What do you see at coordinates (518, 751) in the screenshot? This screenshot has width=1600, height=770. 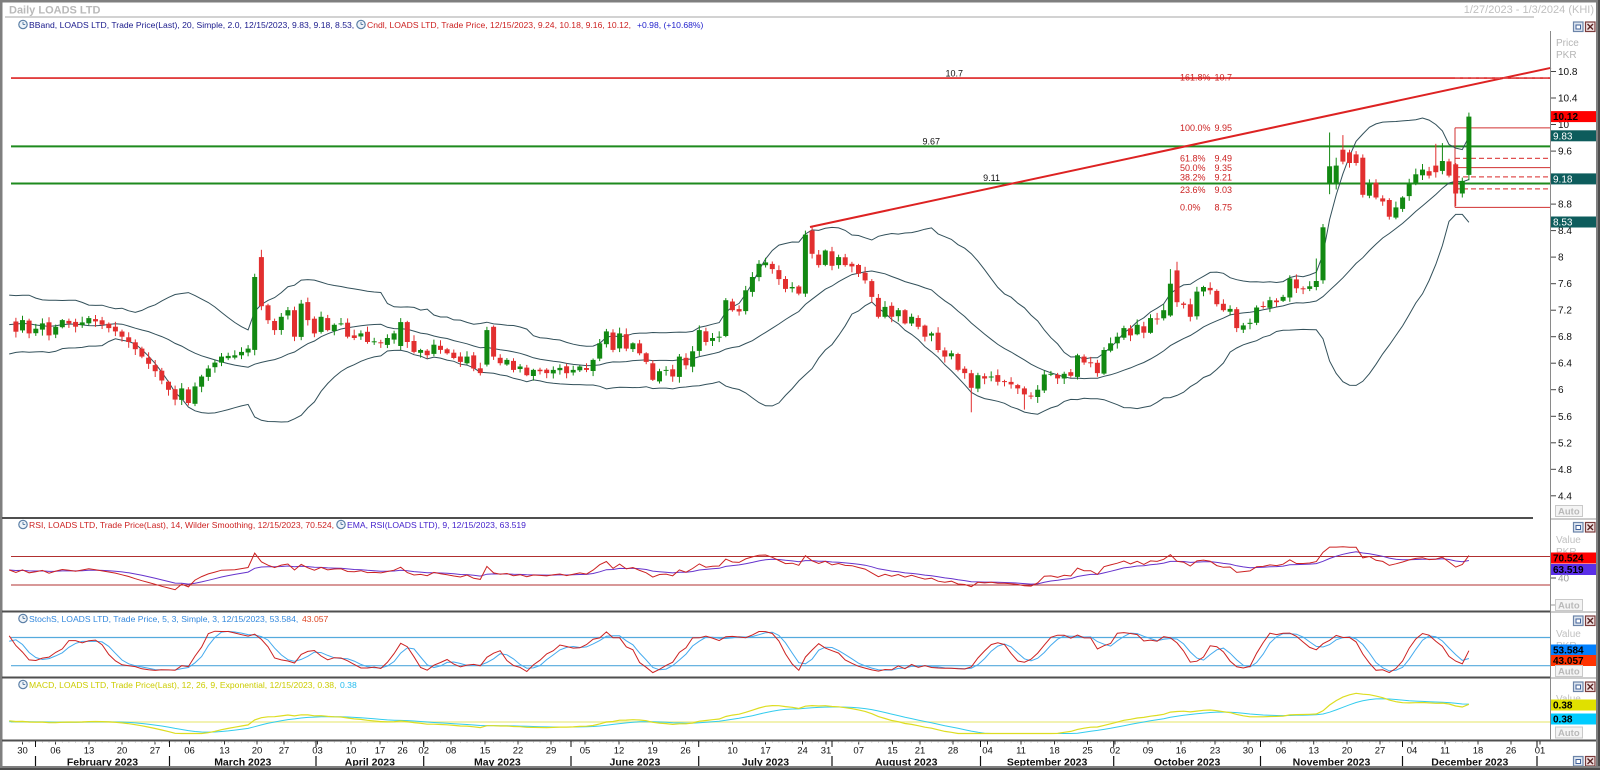 I see `svg-text: 22` at bounding box center [518, 751].